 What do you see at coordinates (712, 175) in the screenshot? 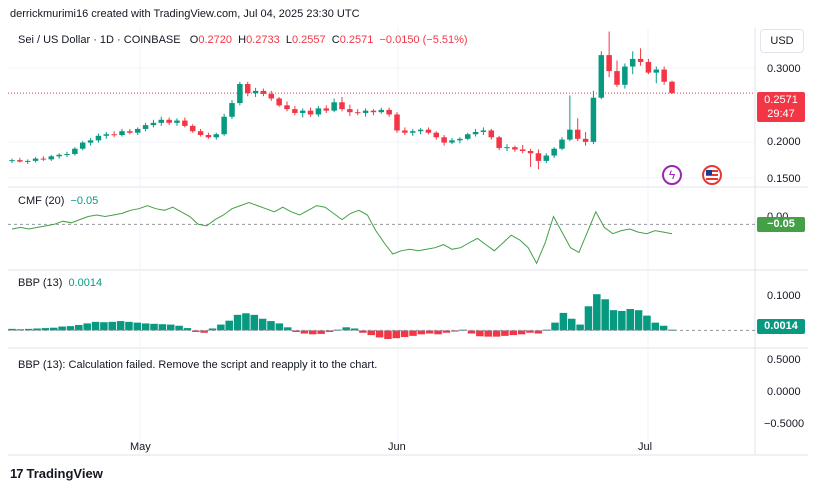
I see `us-flag-icon` at bounding box center [712, 175].